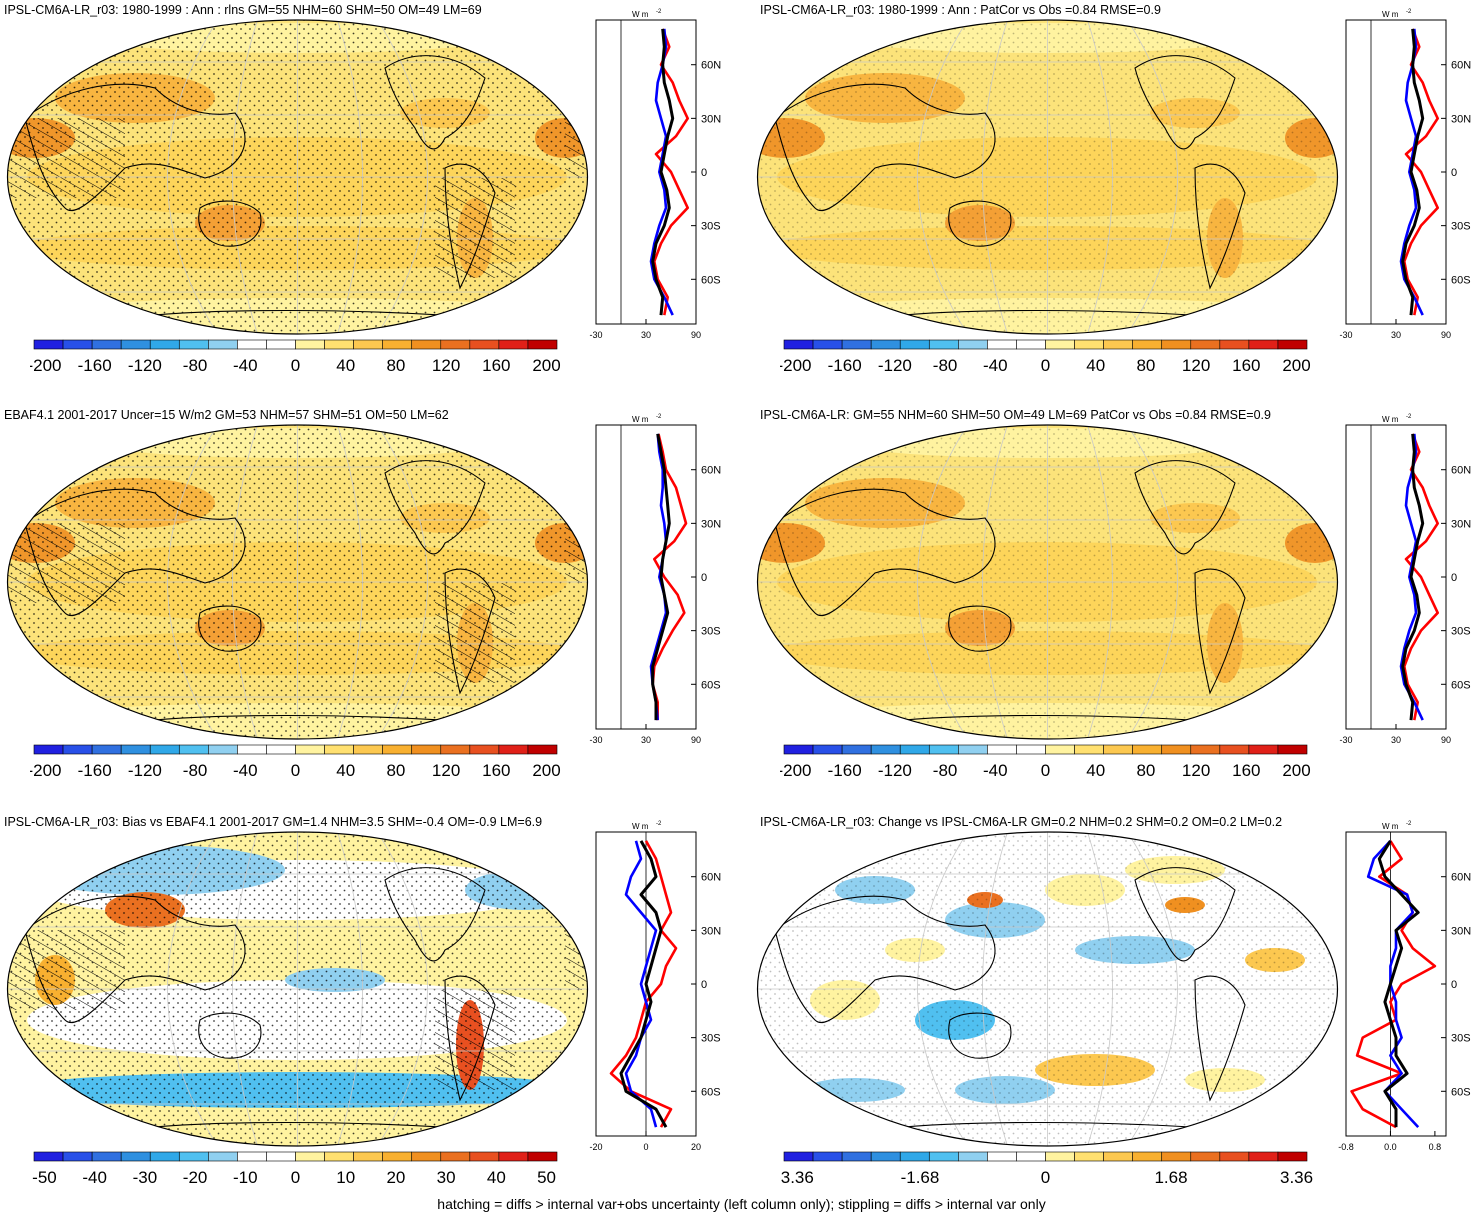 This screenshot has height=1215, width=1483. Describe the element at coordinates (1461, 66) in the screenshot. I see `y-tick-label: 60N` at that location.